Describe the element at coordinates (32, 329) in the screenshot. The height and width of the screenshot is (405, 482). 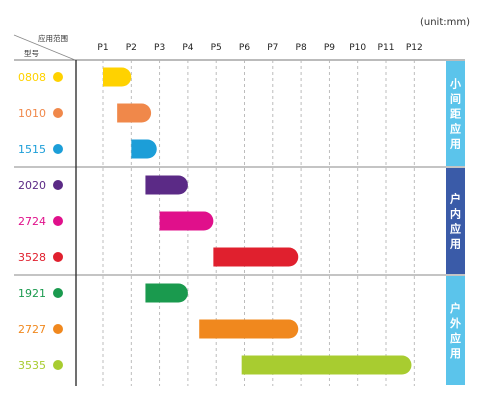
I see `model-label-2727: 2727` at that location.